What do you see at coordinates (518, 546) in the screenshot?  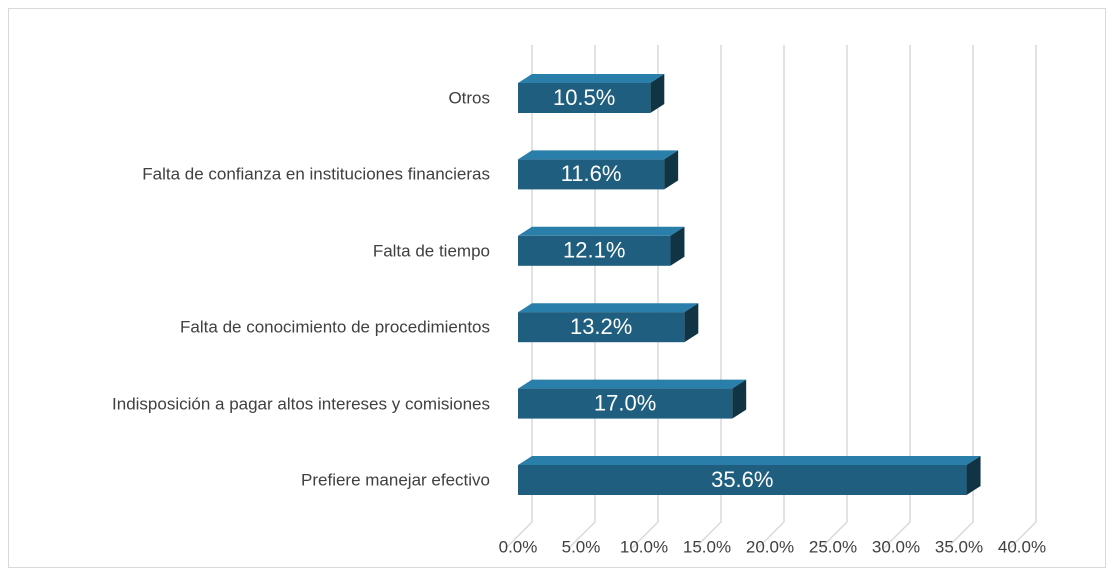 I see `x-tick-label: 0.0%` at bounding box center [518, 546].